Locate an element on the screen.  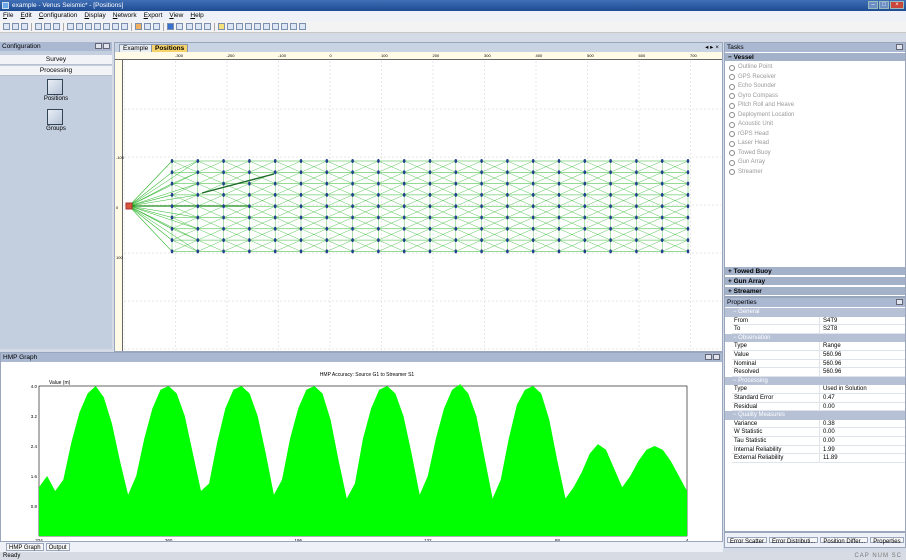
property-row: Resolved 560.96 is located at coordinates (815, 372).